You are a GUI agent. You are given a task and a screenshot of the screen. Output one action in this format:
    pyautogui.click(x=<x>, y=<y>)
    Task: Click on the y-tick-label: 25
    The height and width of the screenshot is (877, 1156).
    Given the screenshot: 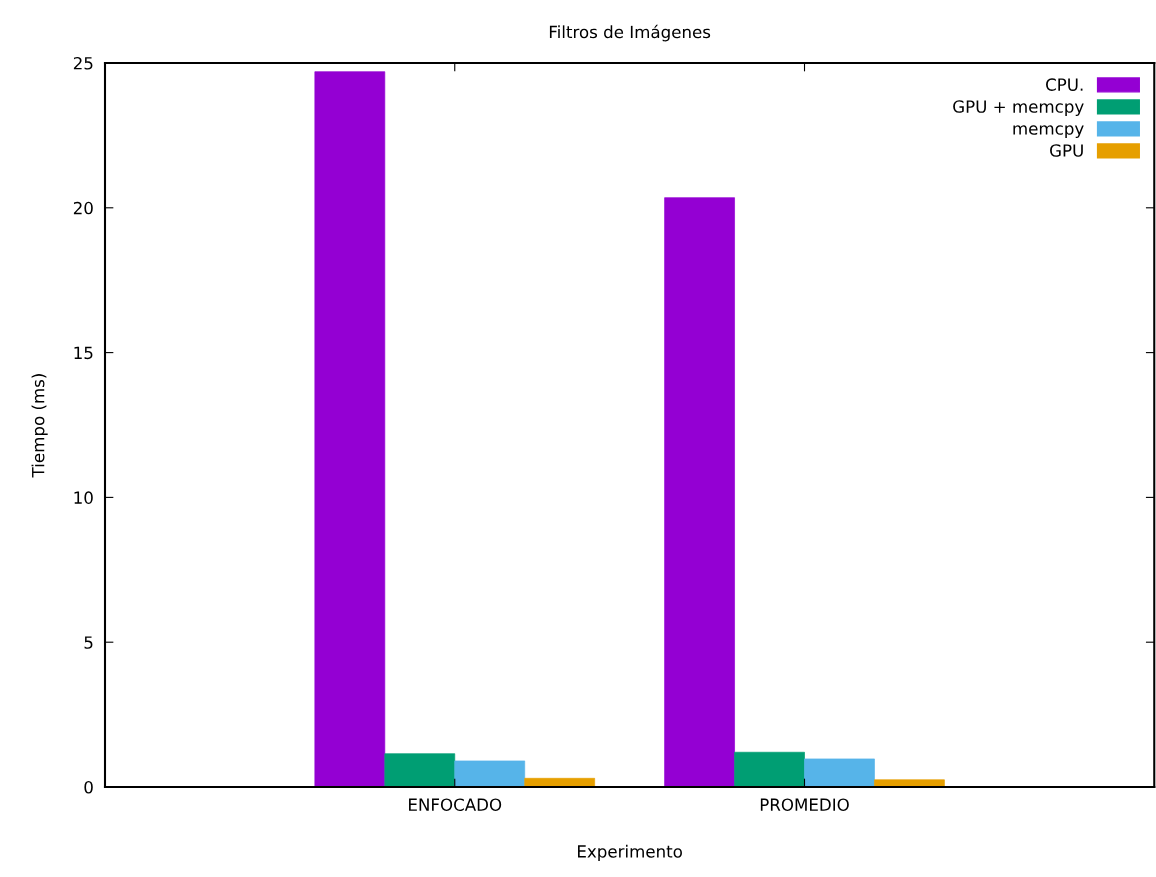 What is the action you would take?
    pyautogui.click(x=83, y=63)
    